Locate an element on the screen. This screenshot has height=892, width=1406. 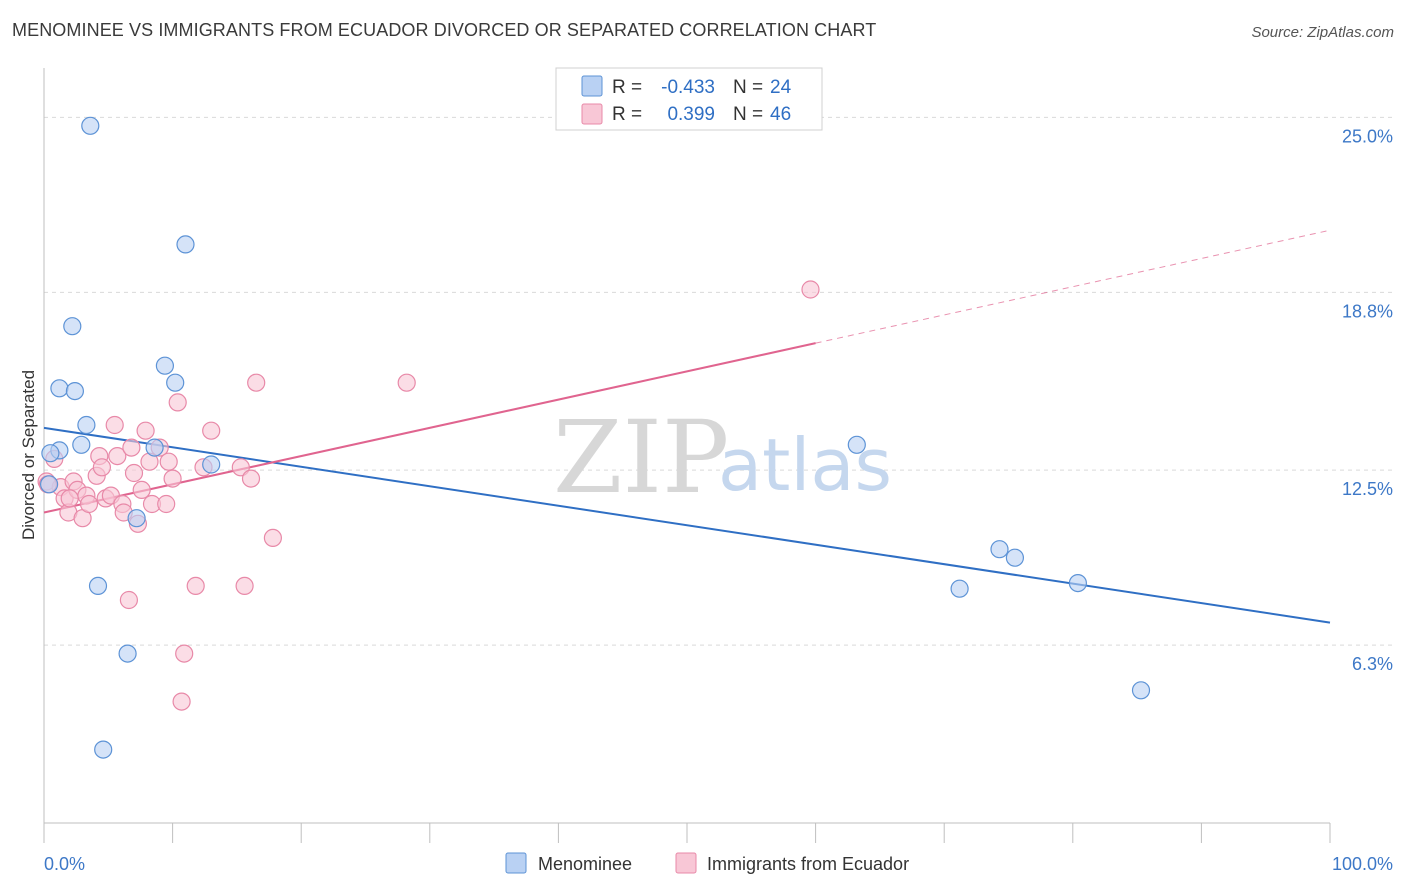
legend-swatch-ecuador is located at coordinates (592, 114).